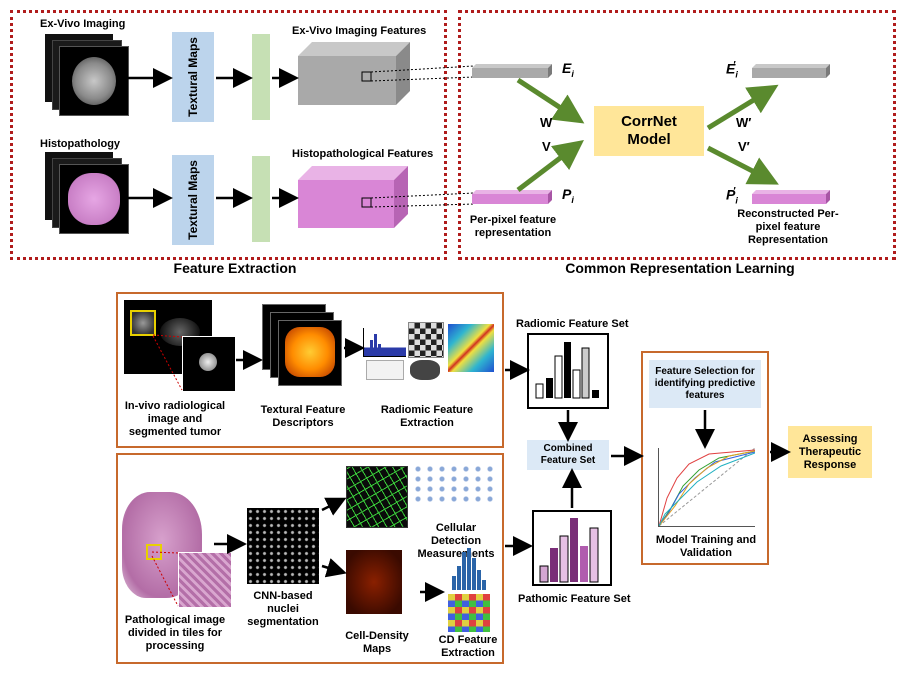 Image resolution: width=911 pixels, height=676 pixels. Describe the element at coordinates (90, 75) in the screenshot. I see `exvivo-image-stack` at that location.